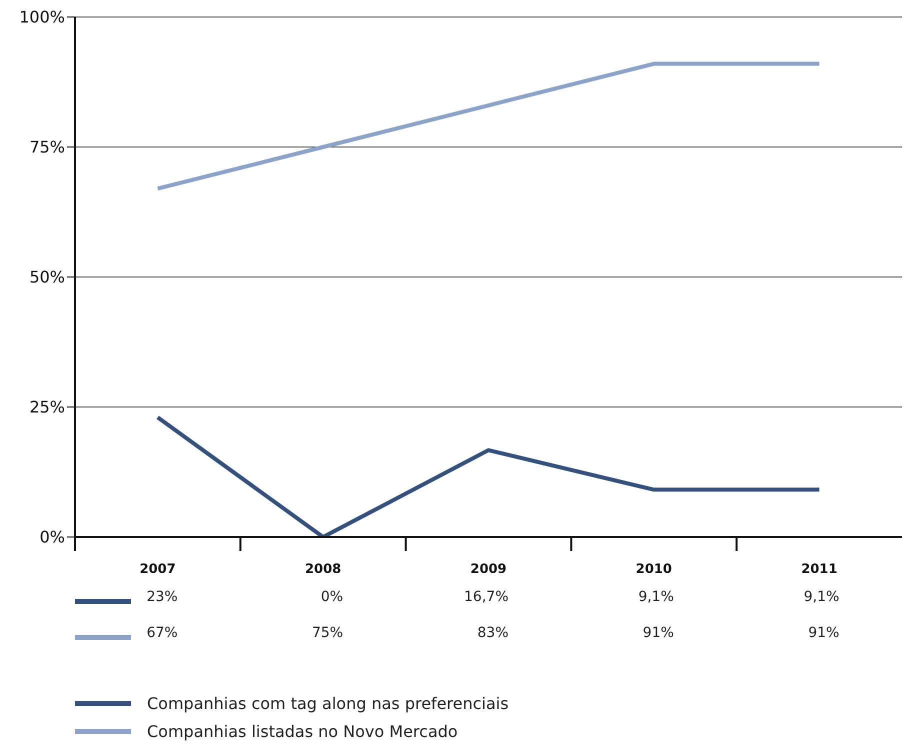  I want to click on data-label: 67%, so click(162, 633).